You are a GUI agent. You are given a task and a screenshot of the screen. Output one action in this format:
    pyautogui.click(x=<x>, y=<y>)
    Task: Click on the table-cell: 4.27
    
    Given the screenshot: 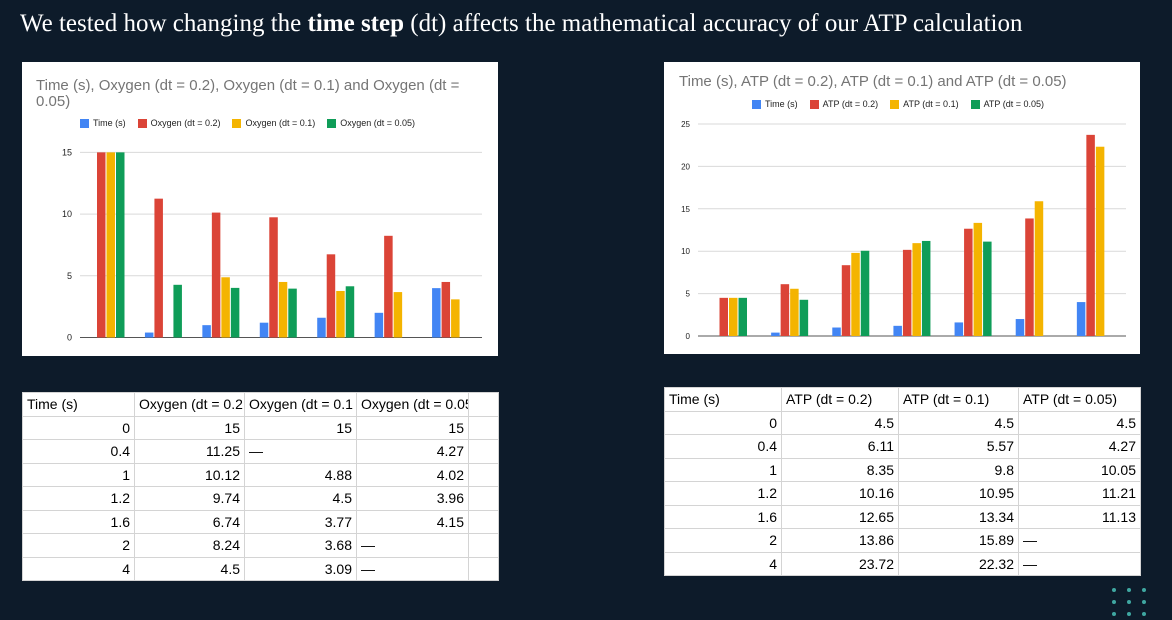 What is the action you would take?
    pyautogui.click(x=412, y=451)
    